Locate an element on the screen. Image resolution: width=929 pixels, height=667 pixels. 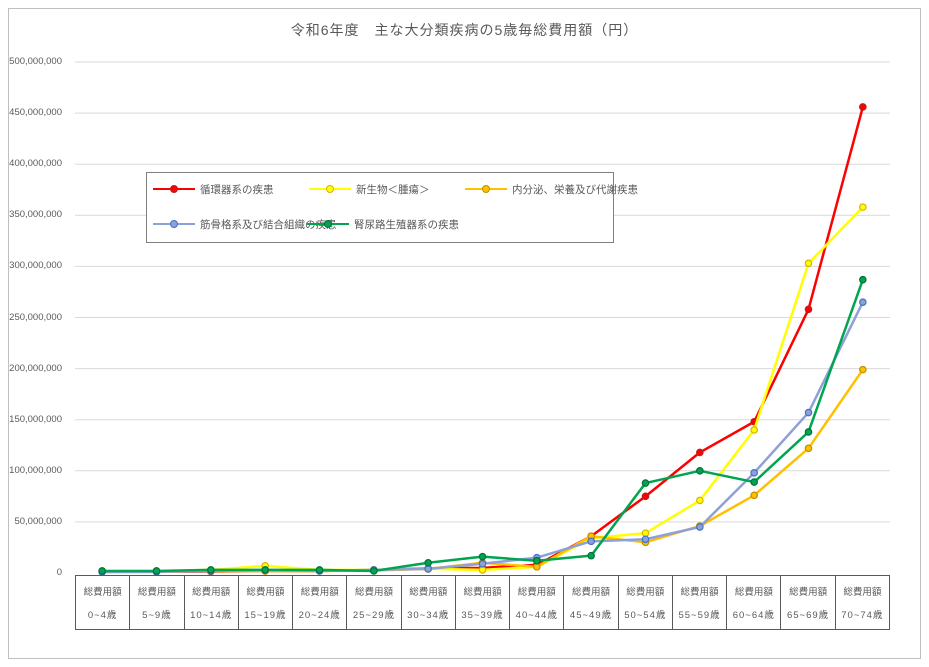
legend-item: 内分泌、栄養及び代謝疾患 is located at coordinates (551, 189).